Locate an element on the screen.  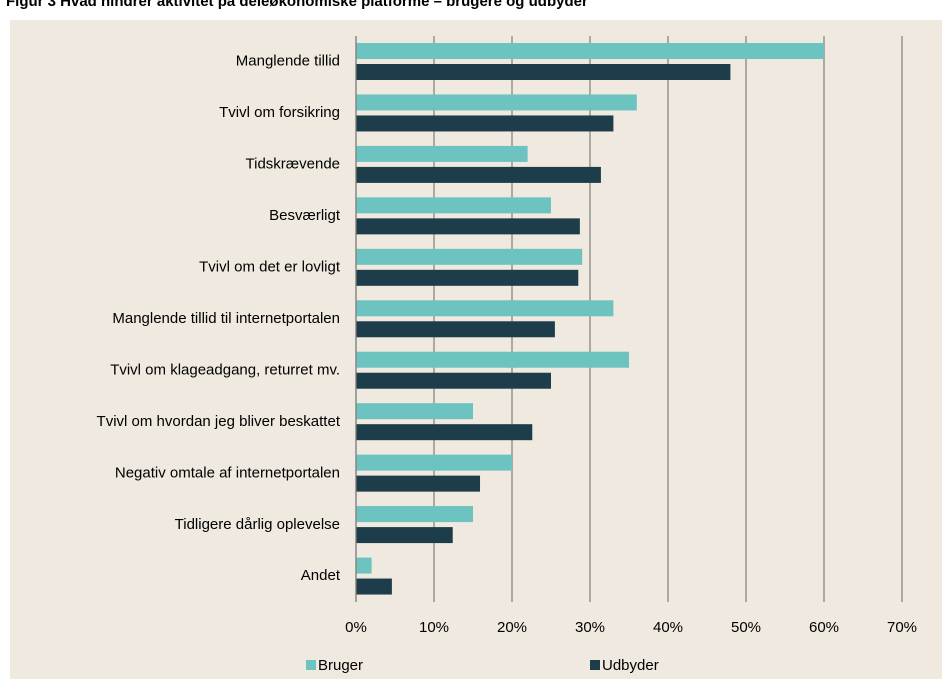
y-tick-label: Tvivl om klageadgang, returret mv. is located at coordinates (225, 369).